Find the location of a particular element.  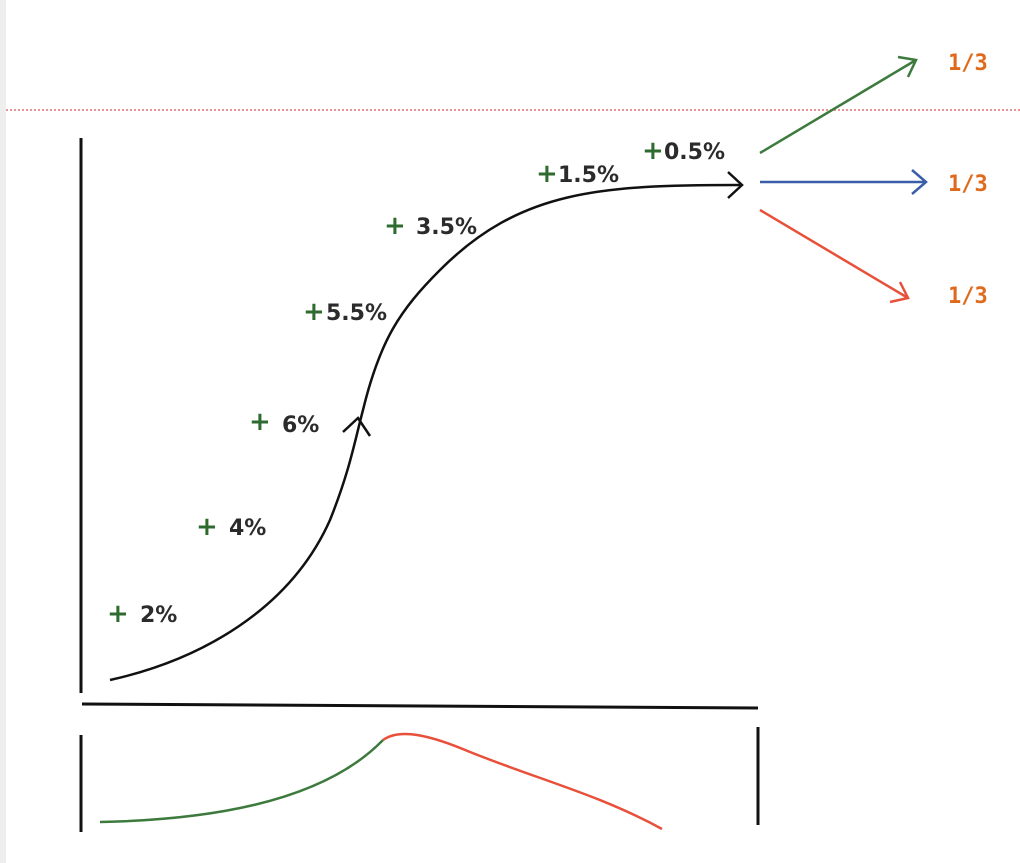

outcome-down: 1/3 is located at coordinates (873, 258).